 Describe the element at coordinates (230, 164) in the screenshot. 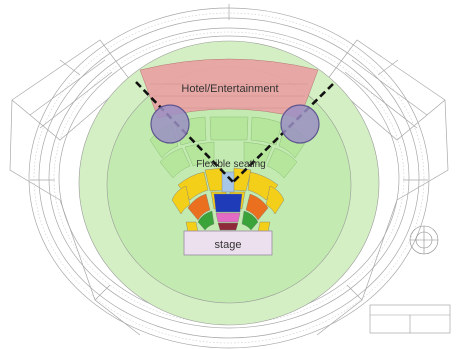

I see `flexible-seating-label: Flexible seating` at that location.